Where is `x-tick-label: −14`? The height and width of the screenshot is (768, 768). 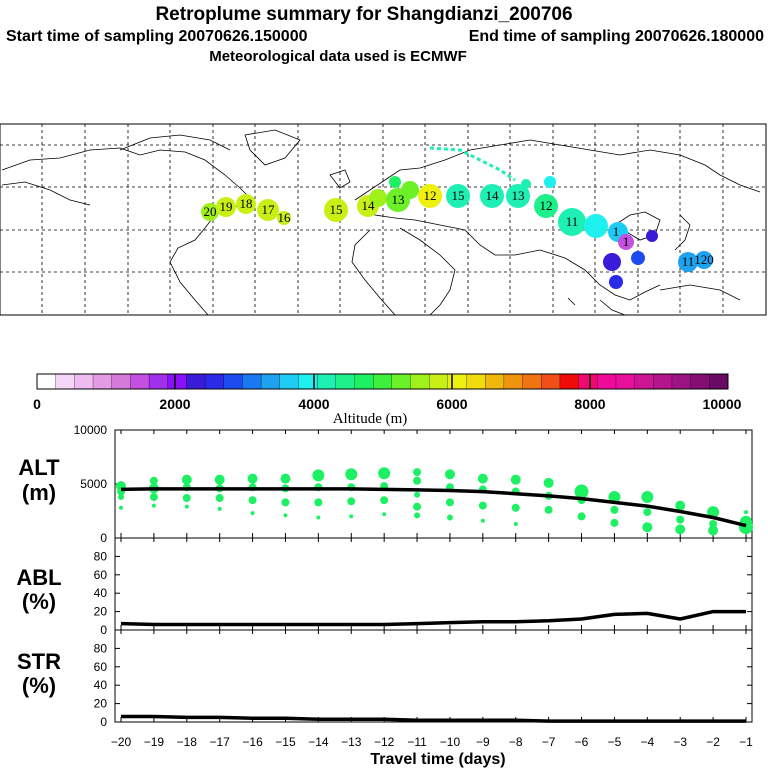
x-tick-label: −14 is located at coordinates (318, 742).